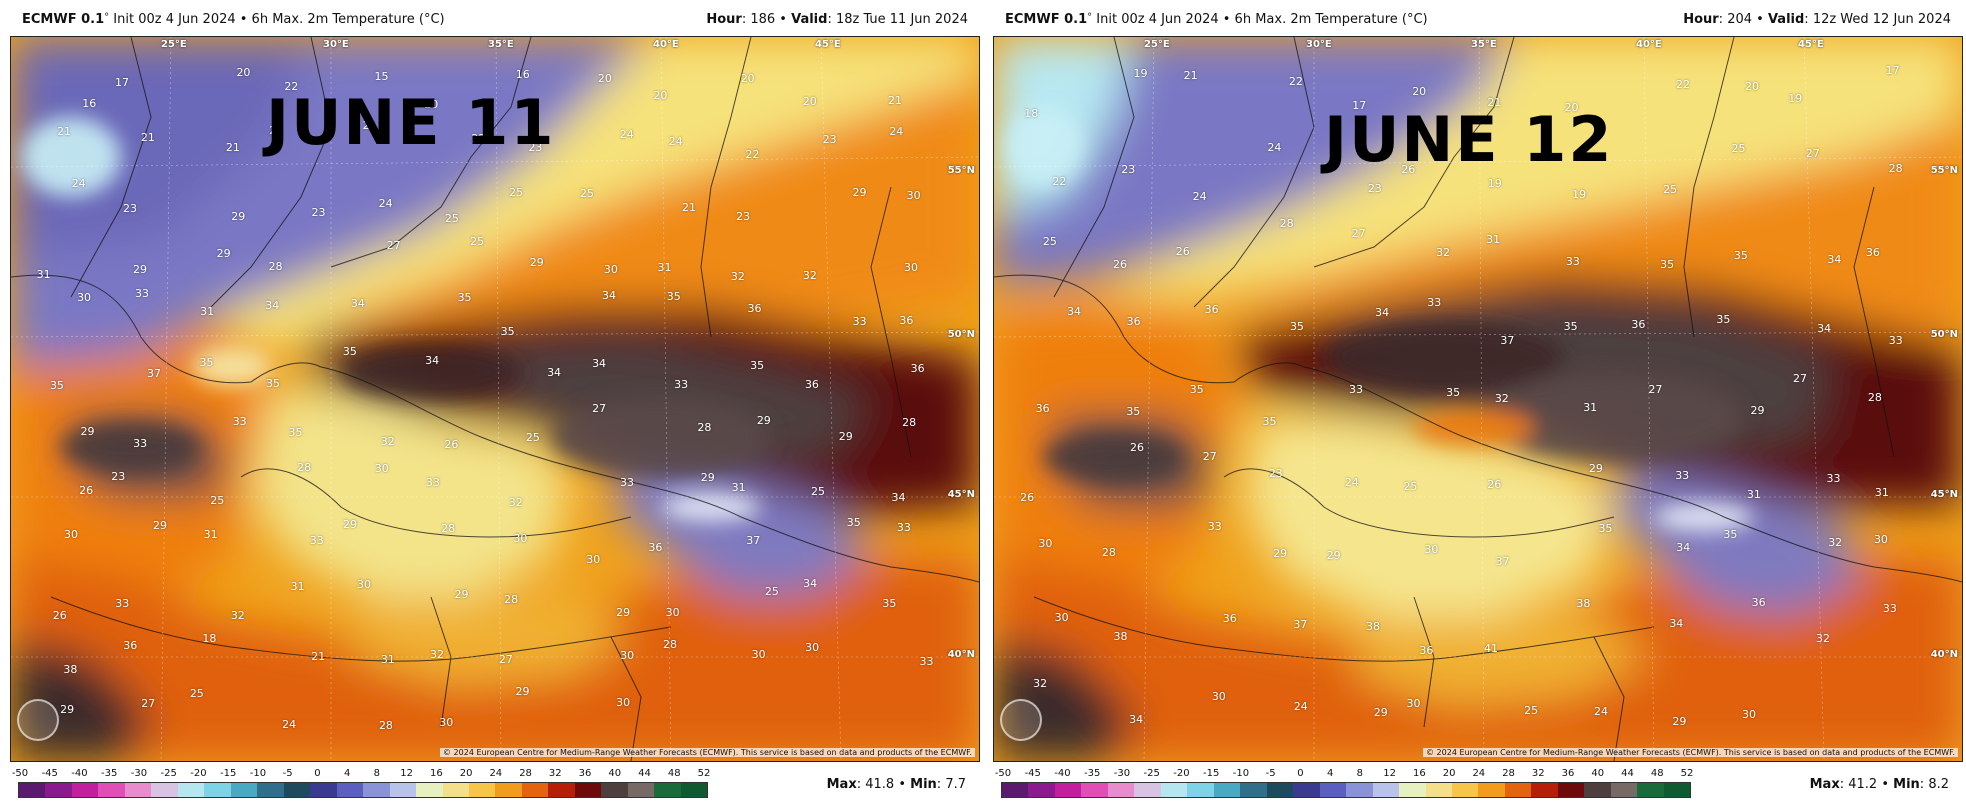 This screenshot has width=1966, height=808. What do you see at coordinates (1507, 341) in the screenshot?
I see `temperature-value: 37` at bounding box center [1507, 341].